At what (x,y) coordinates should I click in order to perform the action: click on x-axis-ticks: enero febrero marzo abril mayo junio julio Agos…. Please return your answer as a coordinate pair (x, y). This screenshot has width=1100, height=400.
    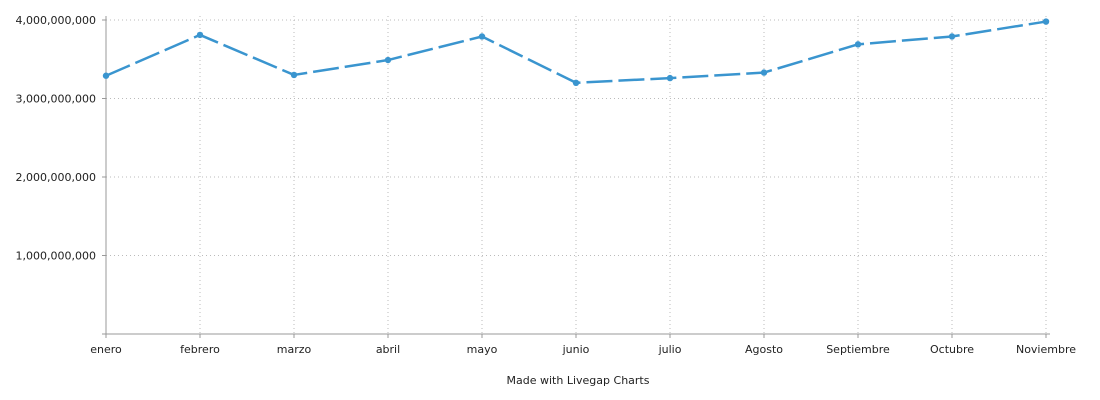
    Looking at the image, I should click on (583, 345).